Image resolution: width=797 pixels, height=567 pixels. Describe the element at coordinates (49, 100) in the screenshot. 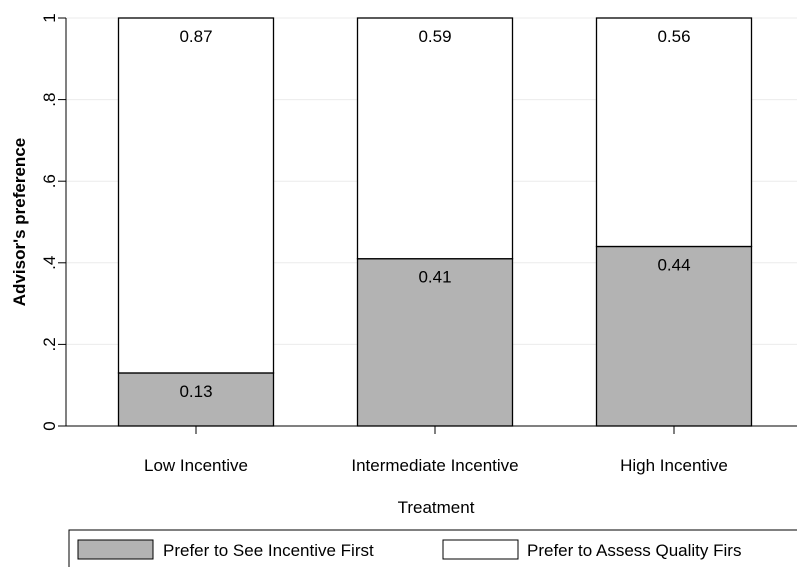

I see `y-tick-label-4: .8` at that location.